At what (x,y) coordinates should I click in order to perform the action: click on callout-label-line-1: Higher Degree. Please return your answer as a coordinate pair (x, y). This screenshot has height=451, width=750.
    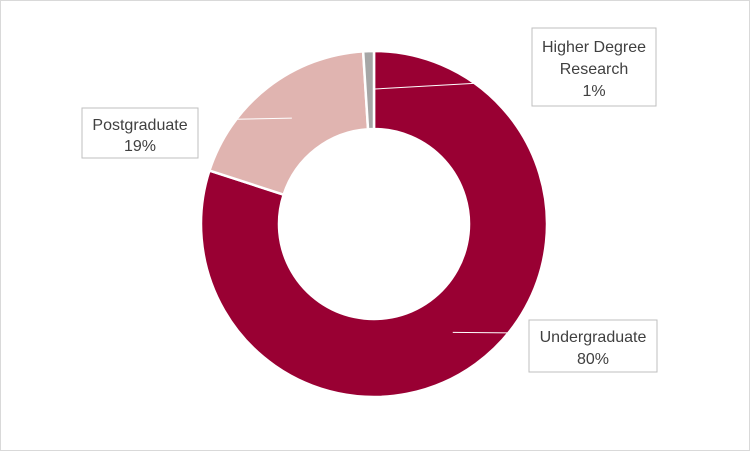
    Looking at the image, I should click on (594, 47).